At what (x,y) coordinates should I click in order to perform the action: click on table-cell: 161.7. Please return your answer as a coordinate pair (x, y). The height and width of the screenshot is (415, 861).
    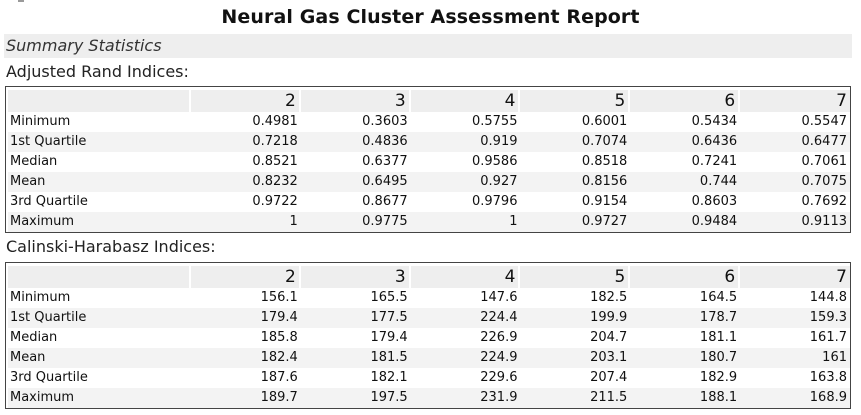
    Looking at the image, I should click on (795, 338).